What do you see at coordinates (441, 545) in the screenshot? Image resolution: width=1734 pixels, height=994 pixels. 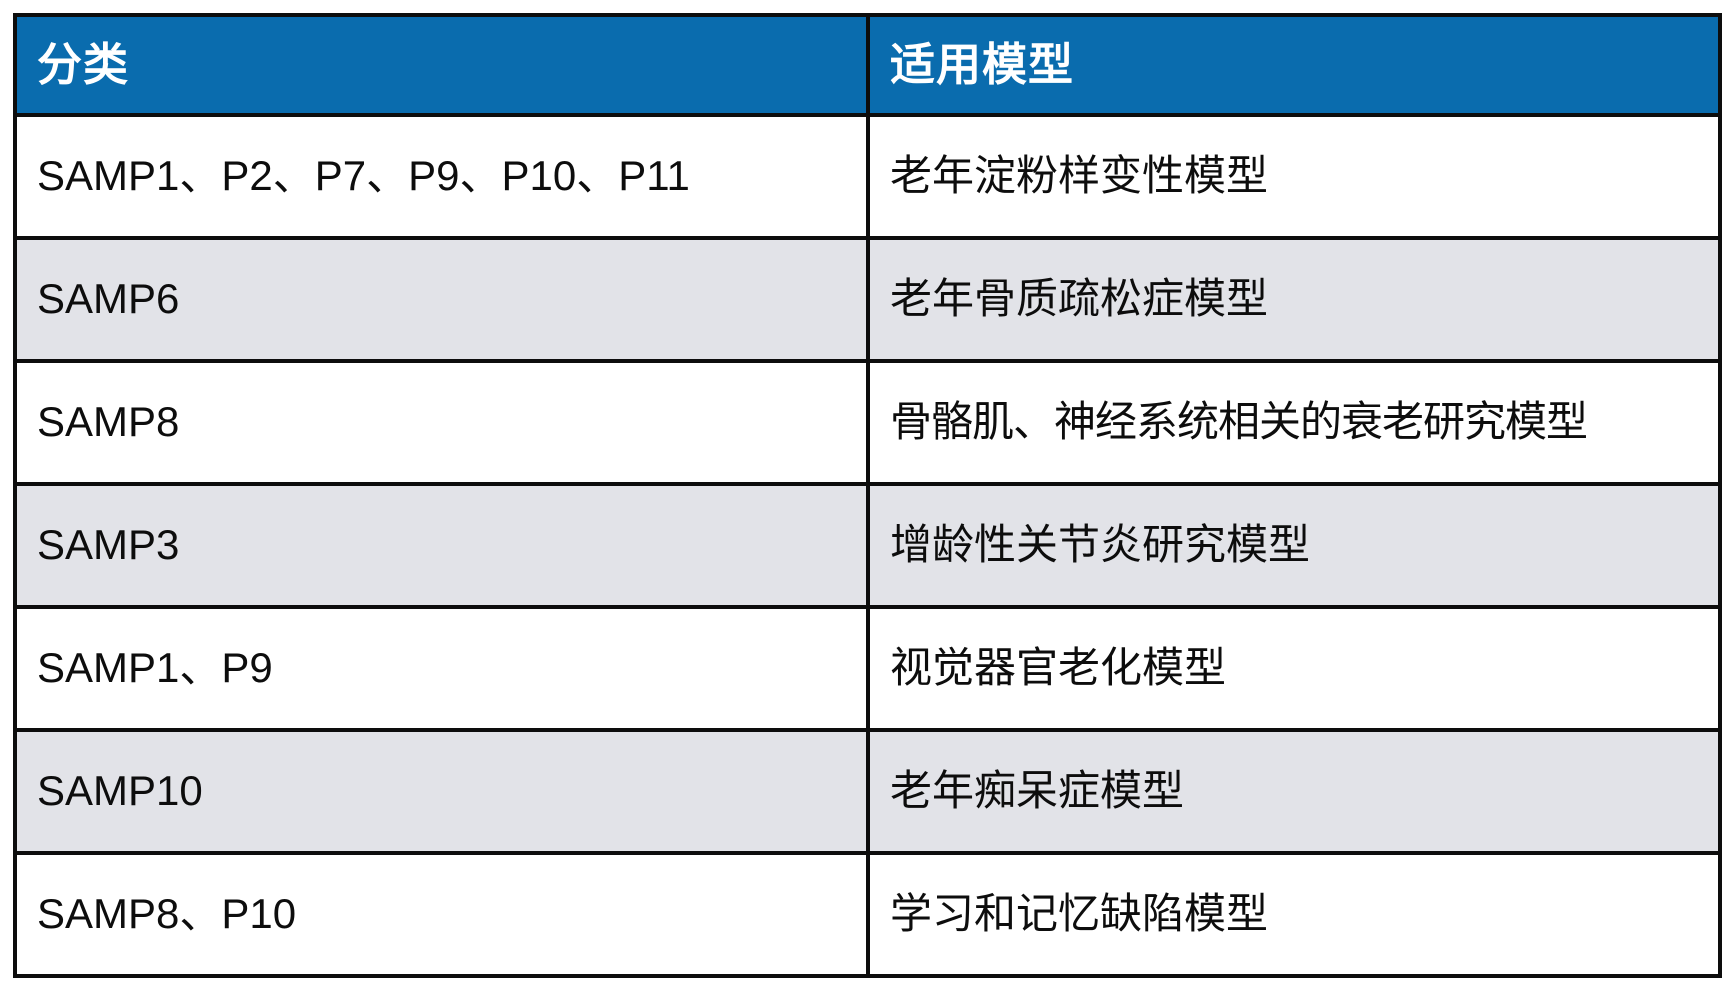 I see `cell-category: SAMP3` at bounding box center [441, 545].